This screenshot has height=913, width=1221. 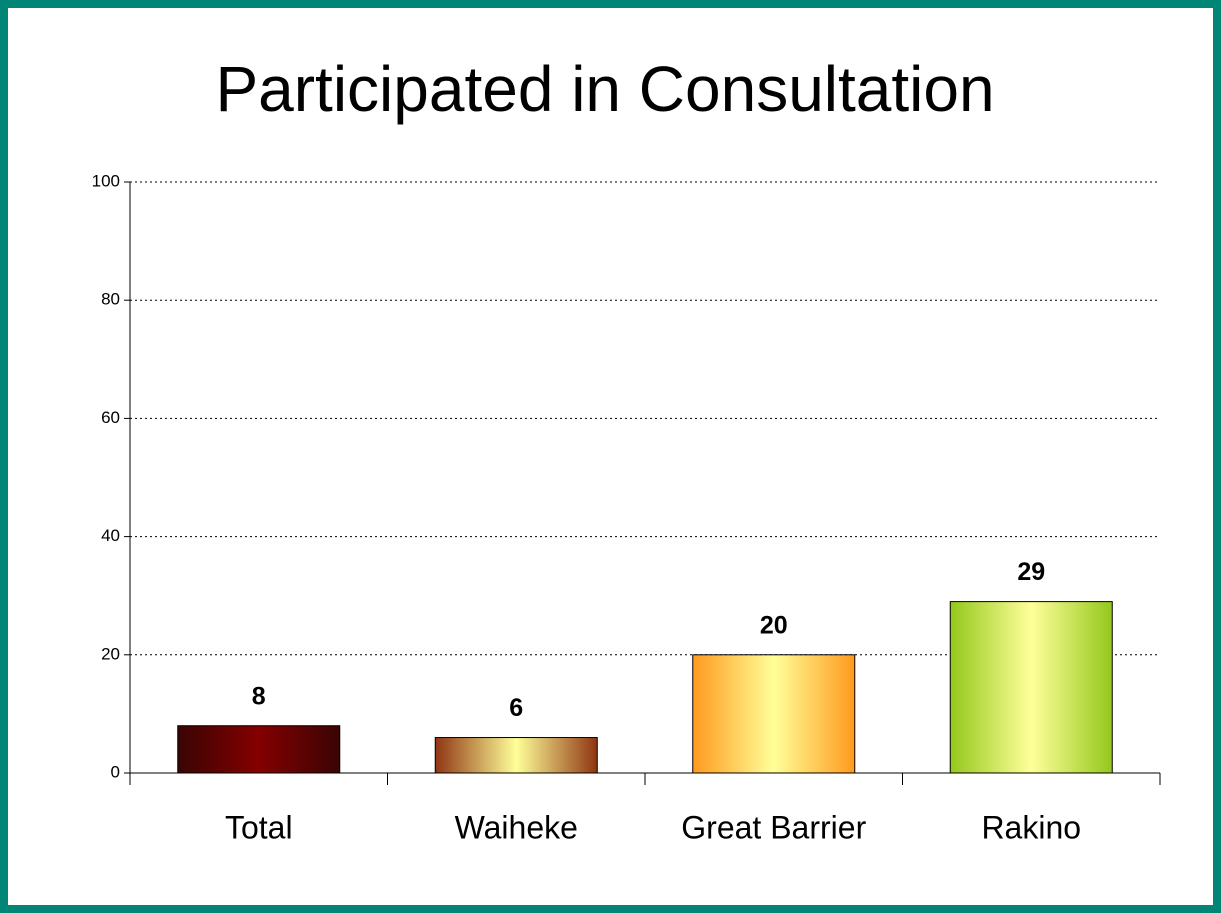 I want to click on y-tick-label: 80, so click(x=110, y=299).